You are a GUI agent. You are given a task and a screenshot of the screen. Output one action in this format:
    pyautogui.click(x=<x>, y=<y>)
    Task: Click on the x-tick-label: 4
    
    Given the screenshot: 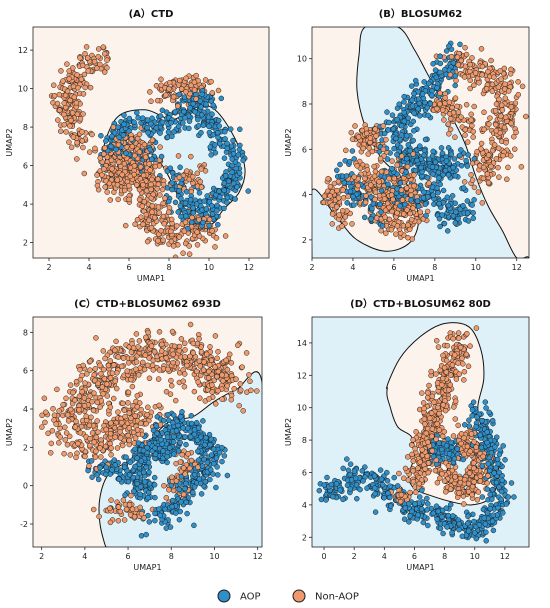 What is the action you would take?
    pyautogui.click(x=84, y=556)
    